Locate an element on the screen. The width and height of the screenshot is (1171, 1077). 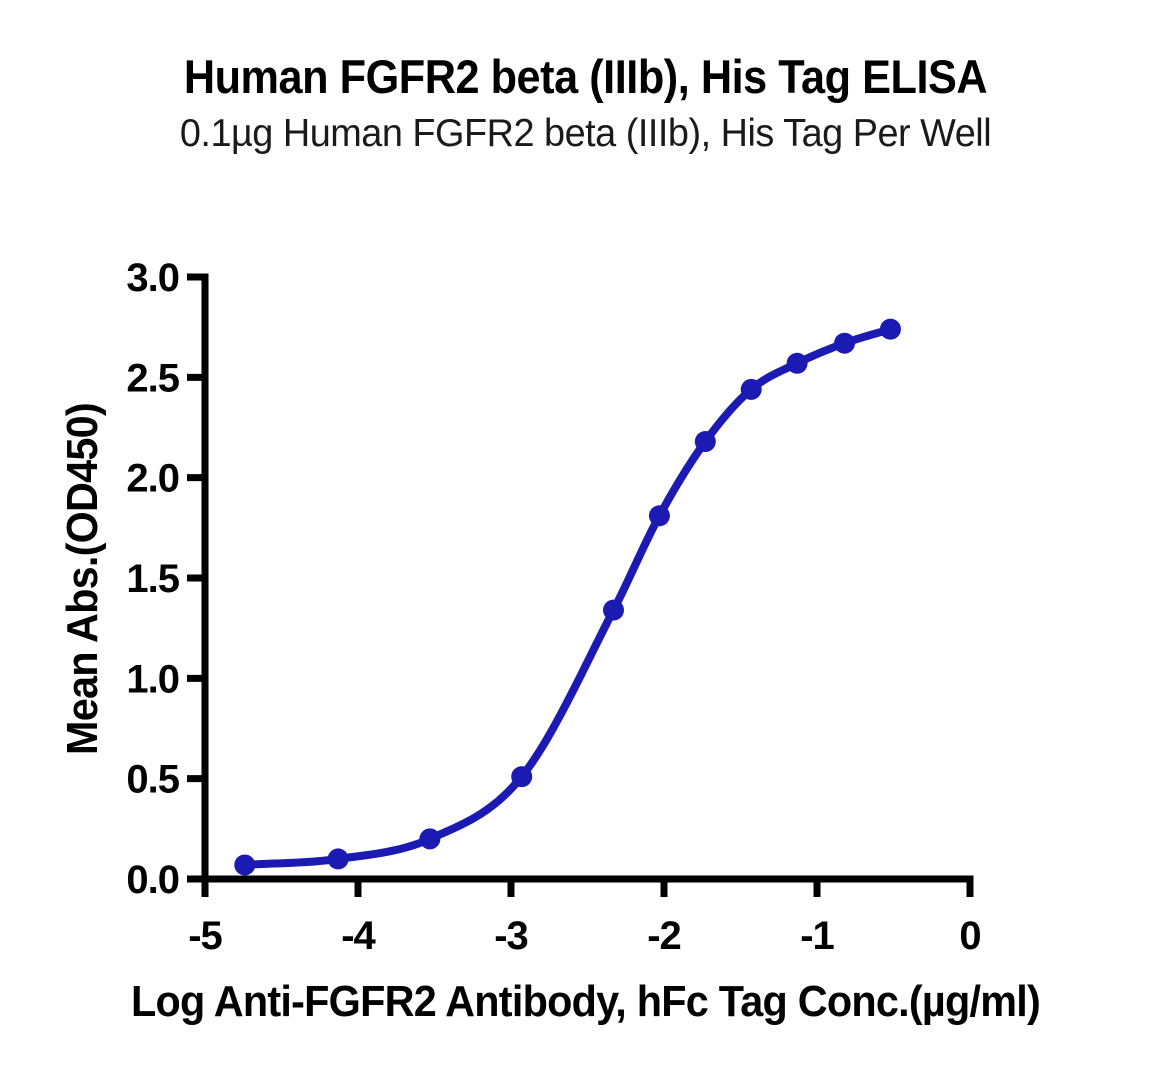
x-tick-label: -1 is located at coordinates (817, 936).